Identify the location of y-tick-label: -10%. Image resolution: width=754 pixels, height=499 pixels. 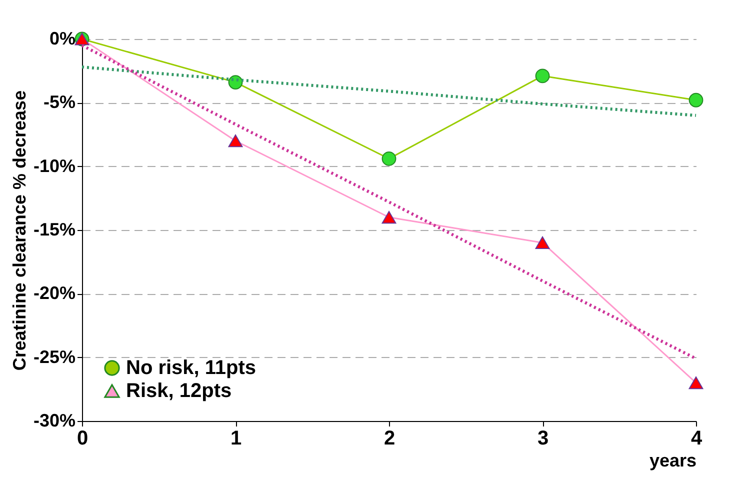
(54, 166).